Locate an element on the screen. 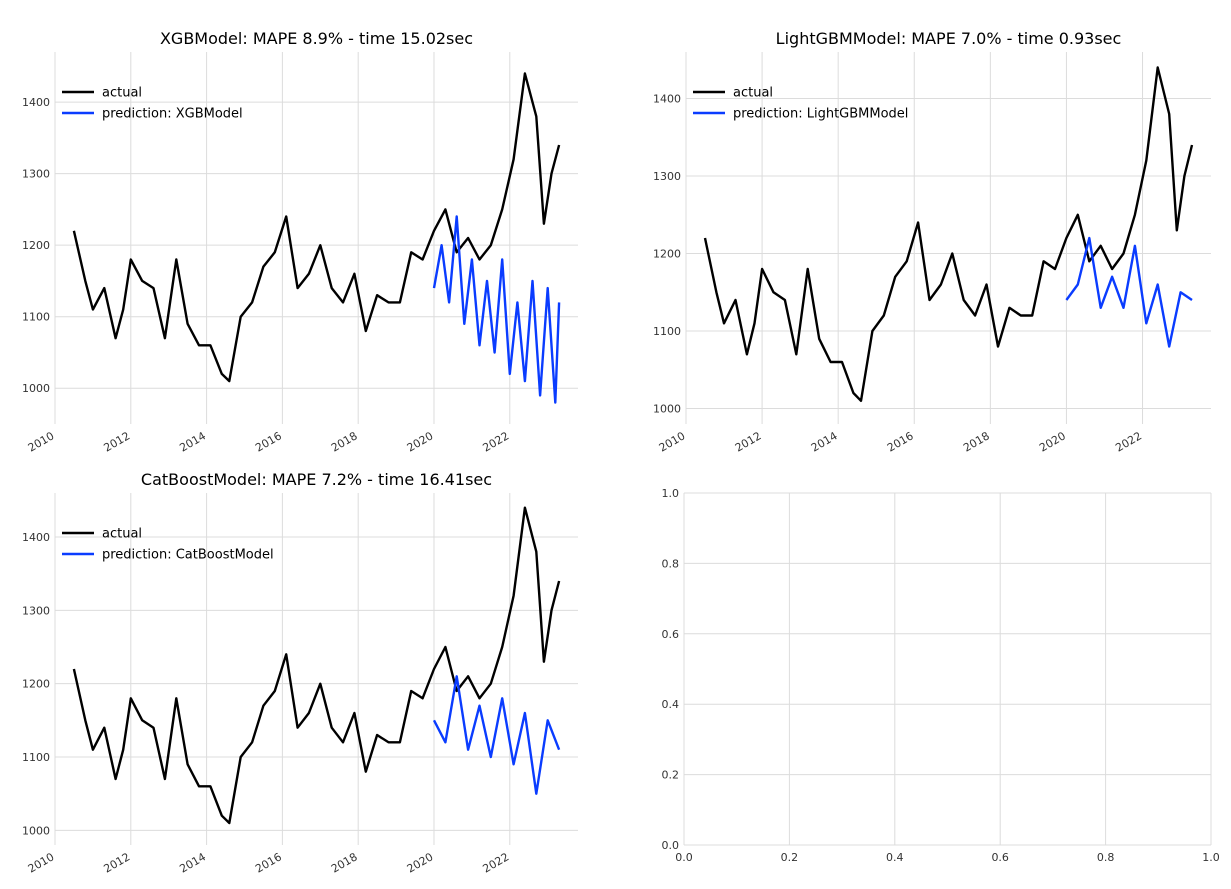 The image size is (1231, 889). y-tick-label: 0.6 is located at coordinates (671, 634).